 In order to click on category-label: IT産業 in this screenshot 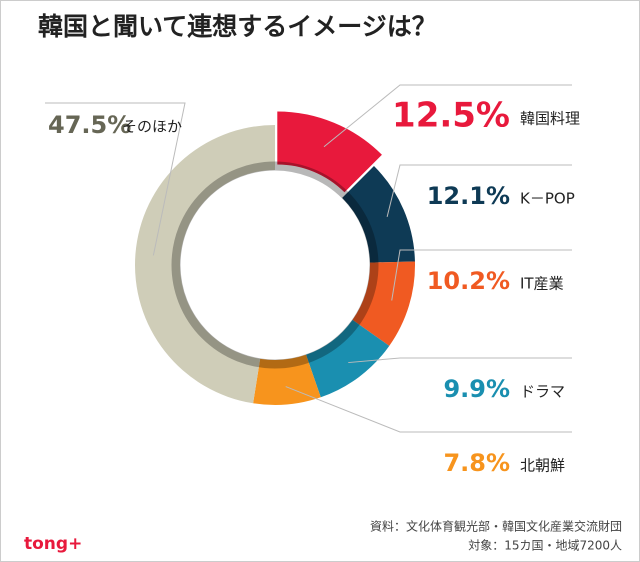, I will do `click(542, 284)`.